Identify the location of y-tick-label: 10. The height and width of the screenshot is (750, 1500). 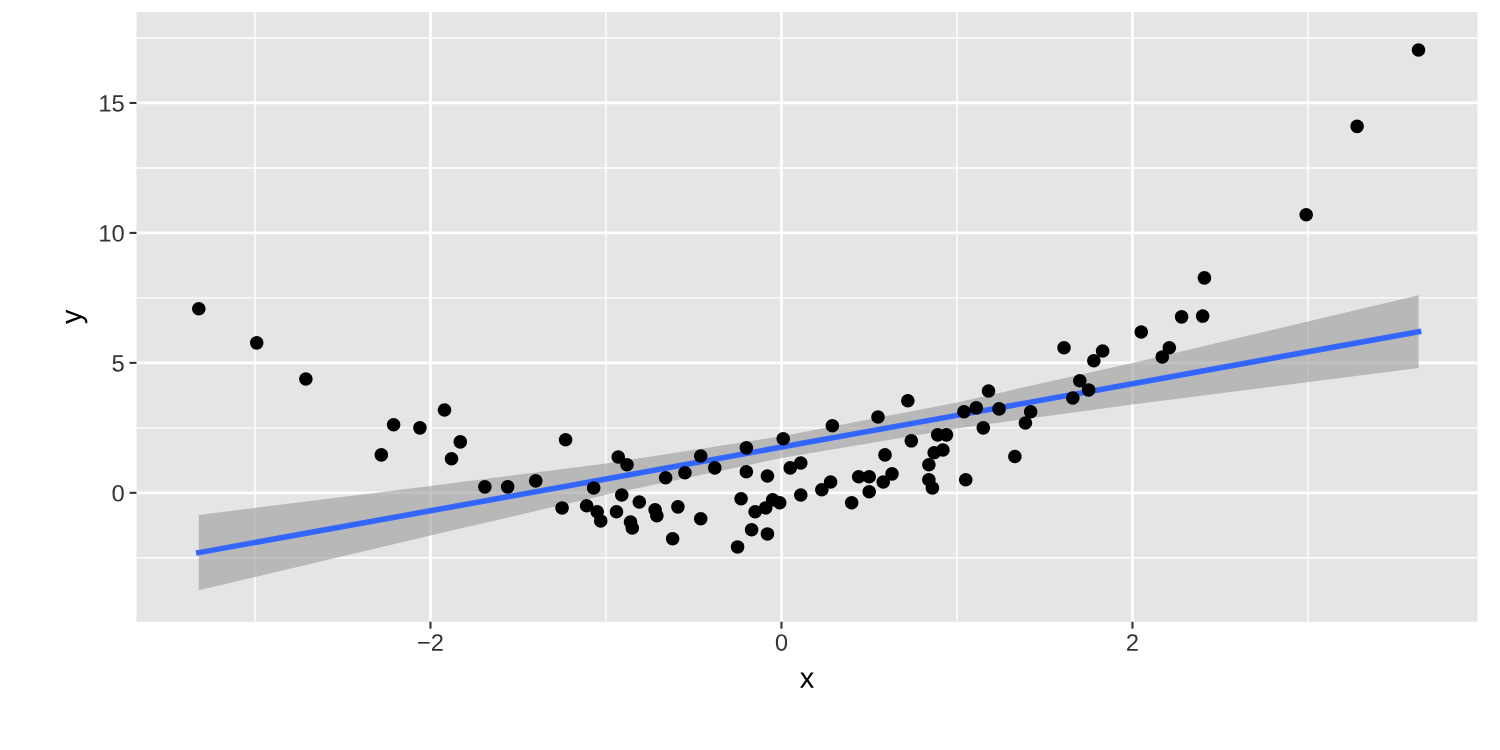
(112, 233).